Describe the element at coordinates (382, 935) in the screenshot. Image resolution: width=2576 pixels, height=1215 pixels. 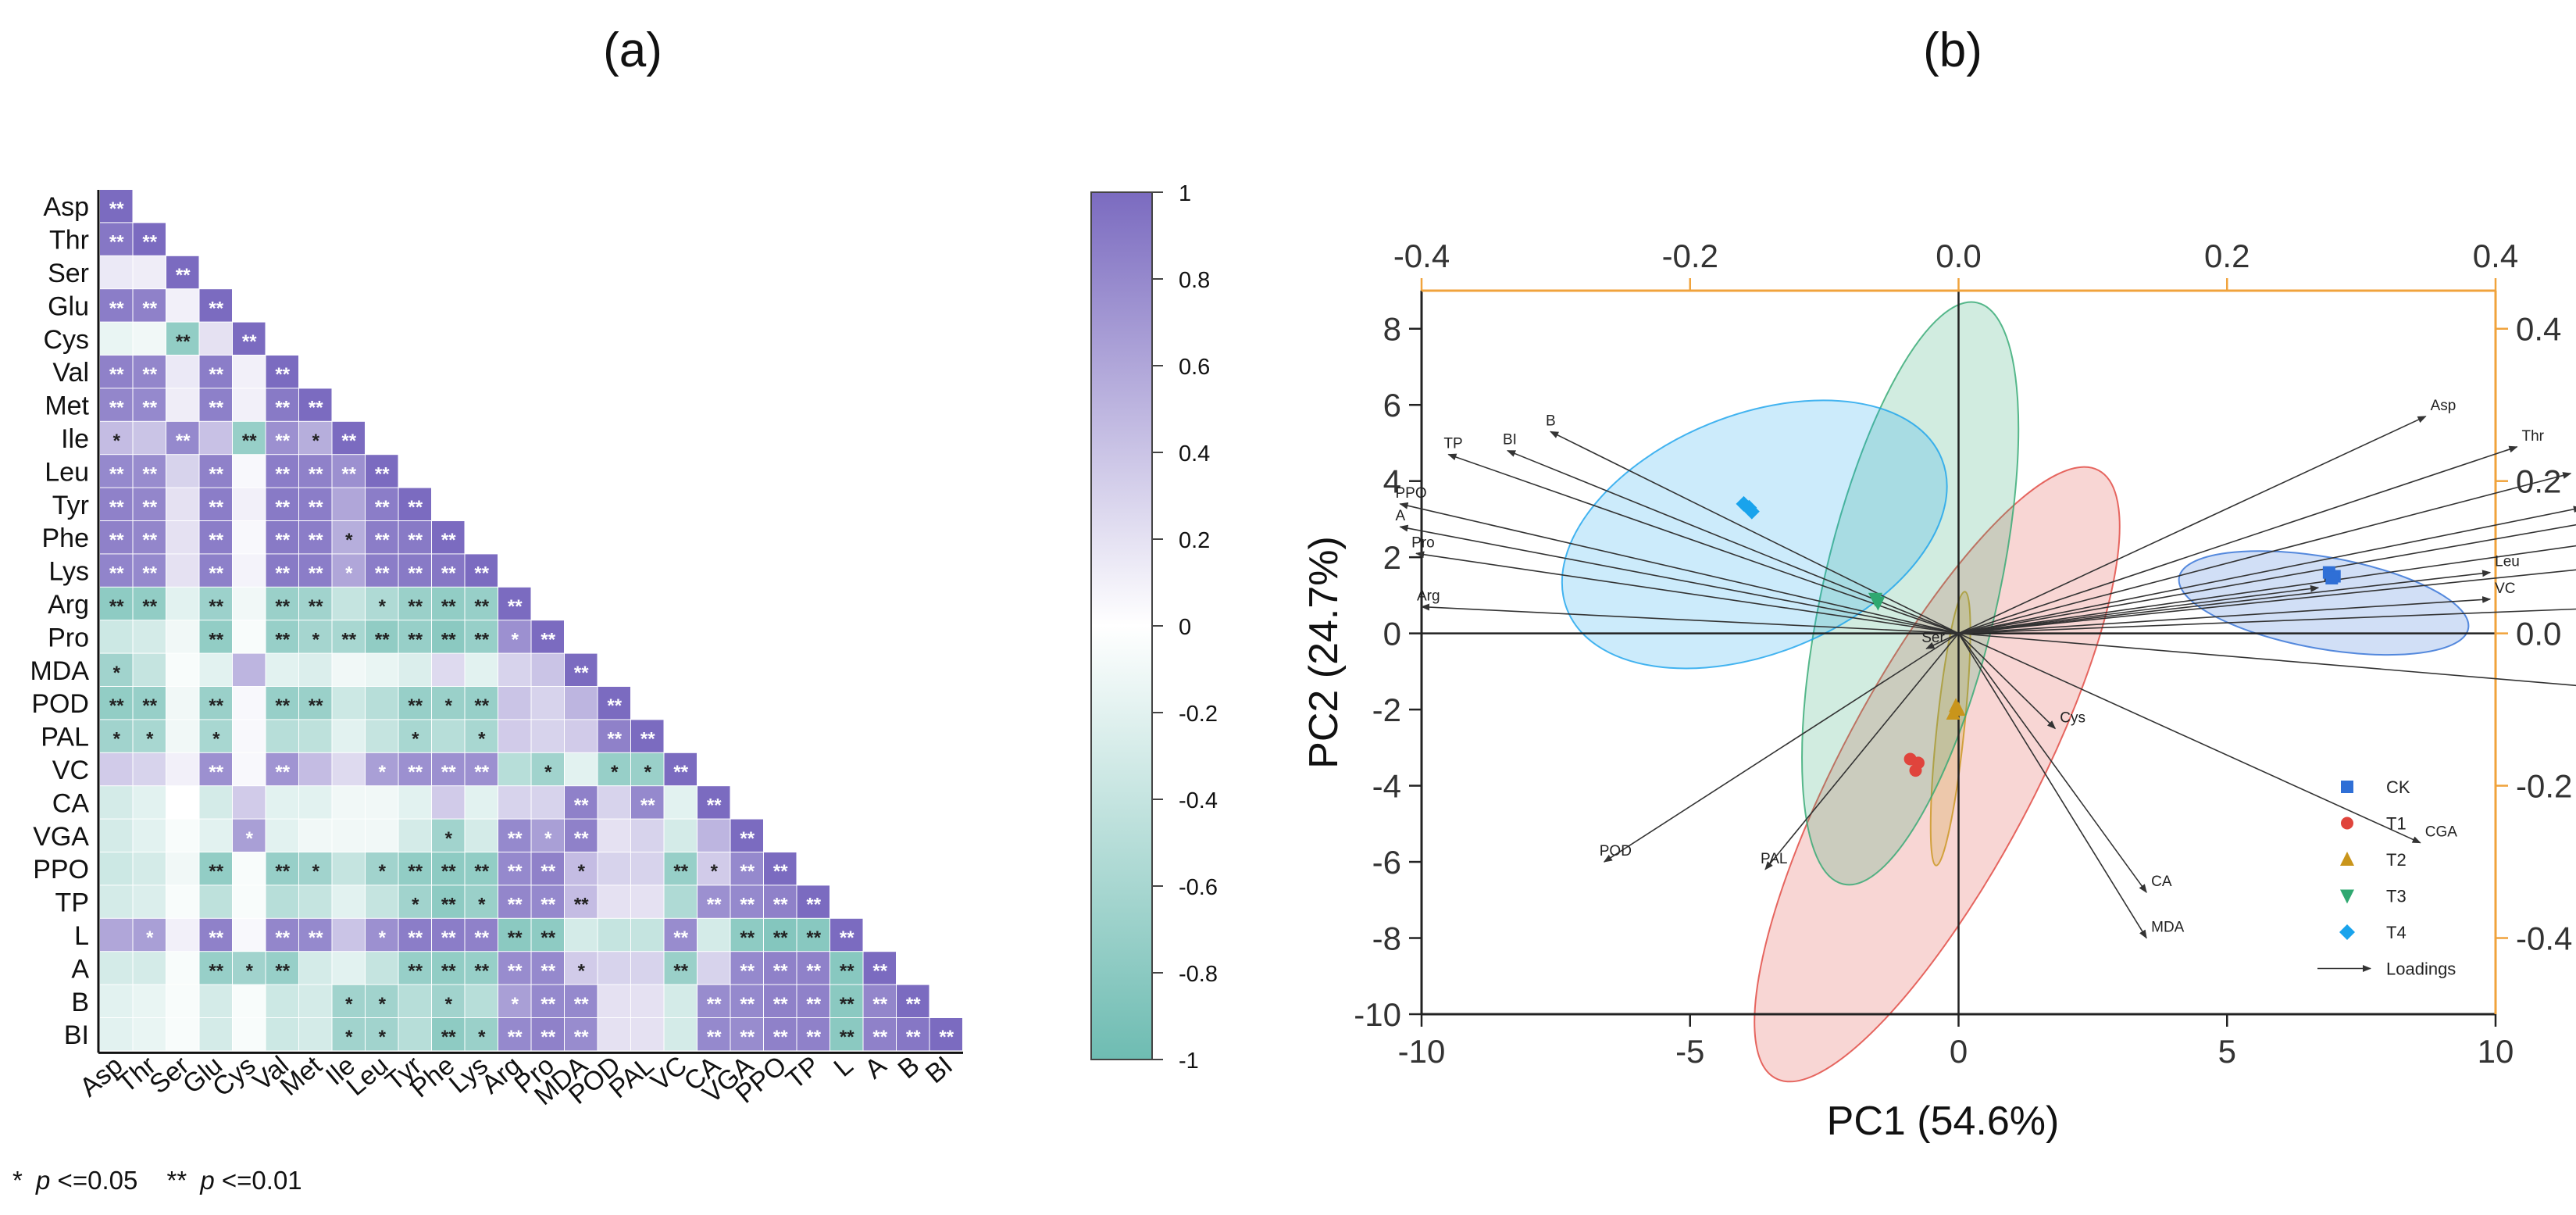
I see `cell-l-leu` at that location.